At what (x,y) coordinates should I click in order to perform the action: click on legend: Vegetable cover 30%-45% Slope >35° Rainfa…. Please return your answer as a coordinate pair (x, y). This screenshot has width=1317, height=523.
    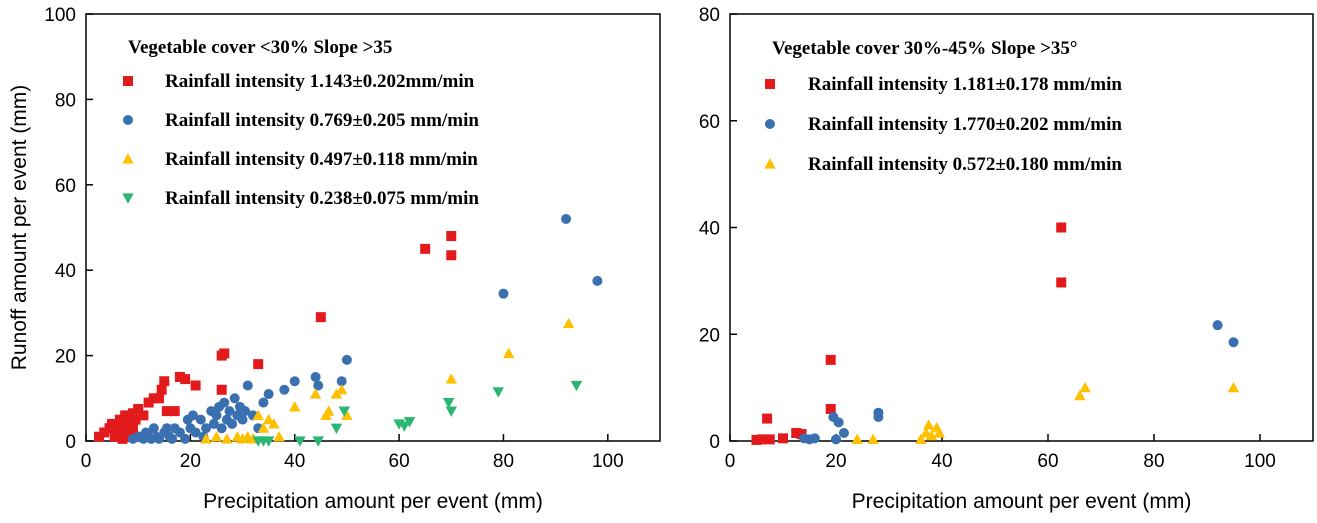
    Looking at the image, I should click on (943, 106).